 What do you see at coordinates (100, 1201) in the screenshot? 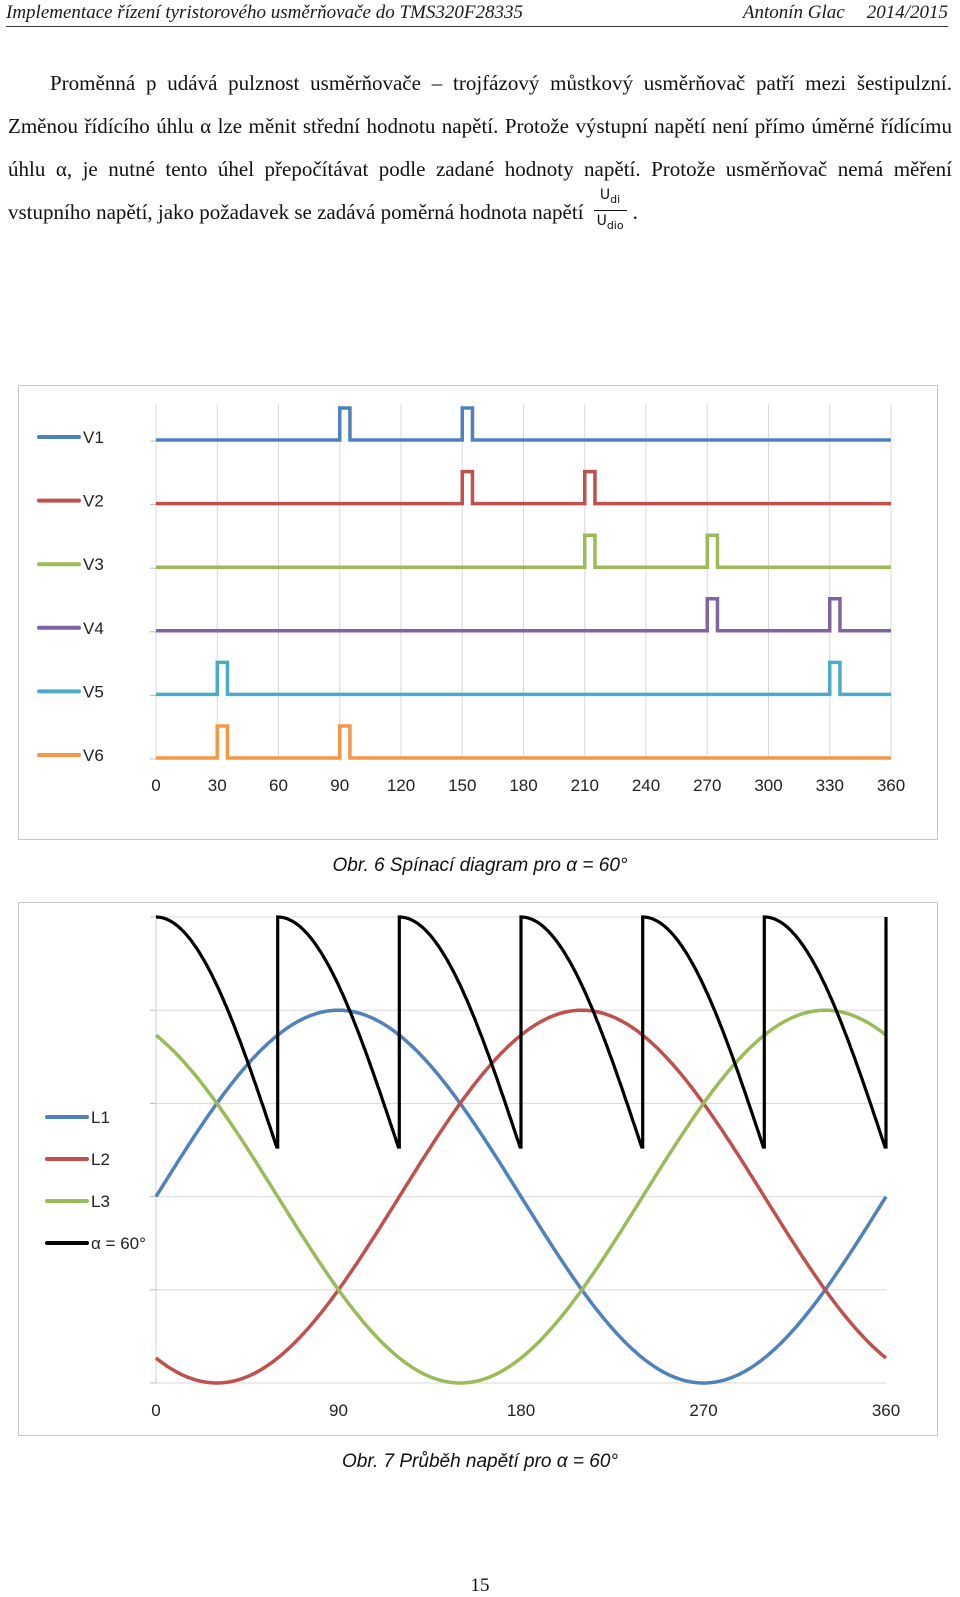
I see `legend-label-l3: L3` at bounding box center [100, 1201].